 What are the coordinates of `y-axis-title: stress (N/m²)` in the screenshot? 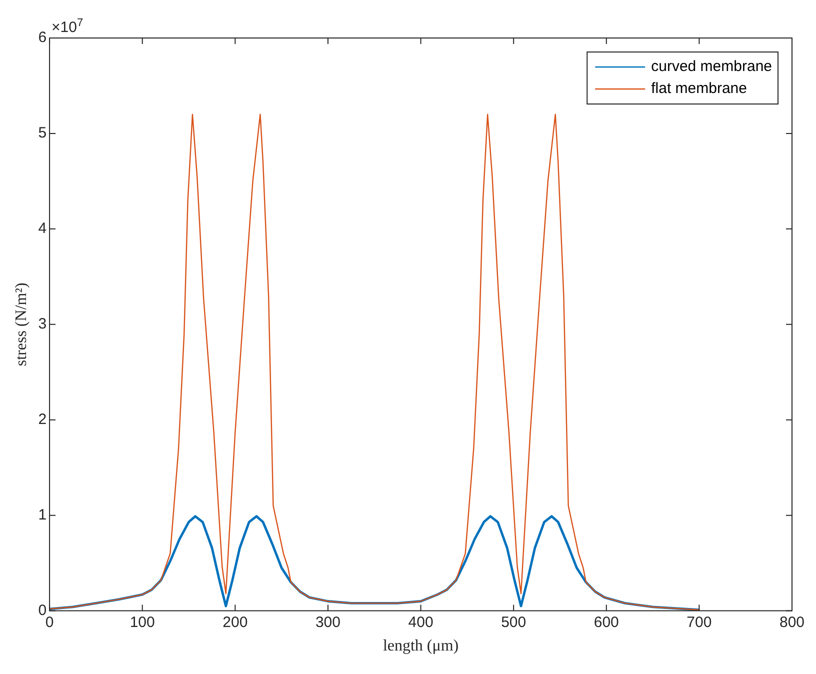 It's located at (21, 324).